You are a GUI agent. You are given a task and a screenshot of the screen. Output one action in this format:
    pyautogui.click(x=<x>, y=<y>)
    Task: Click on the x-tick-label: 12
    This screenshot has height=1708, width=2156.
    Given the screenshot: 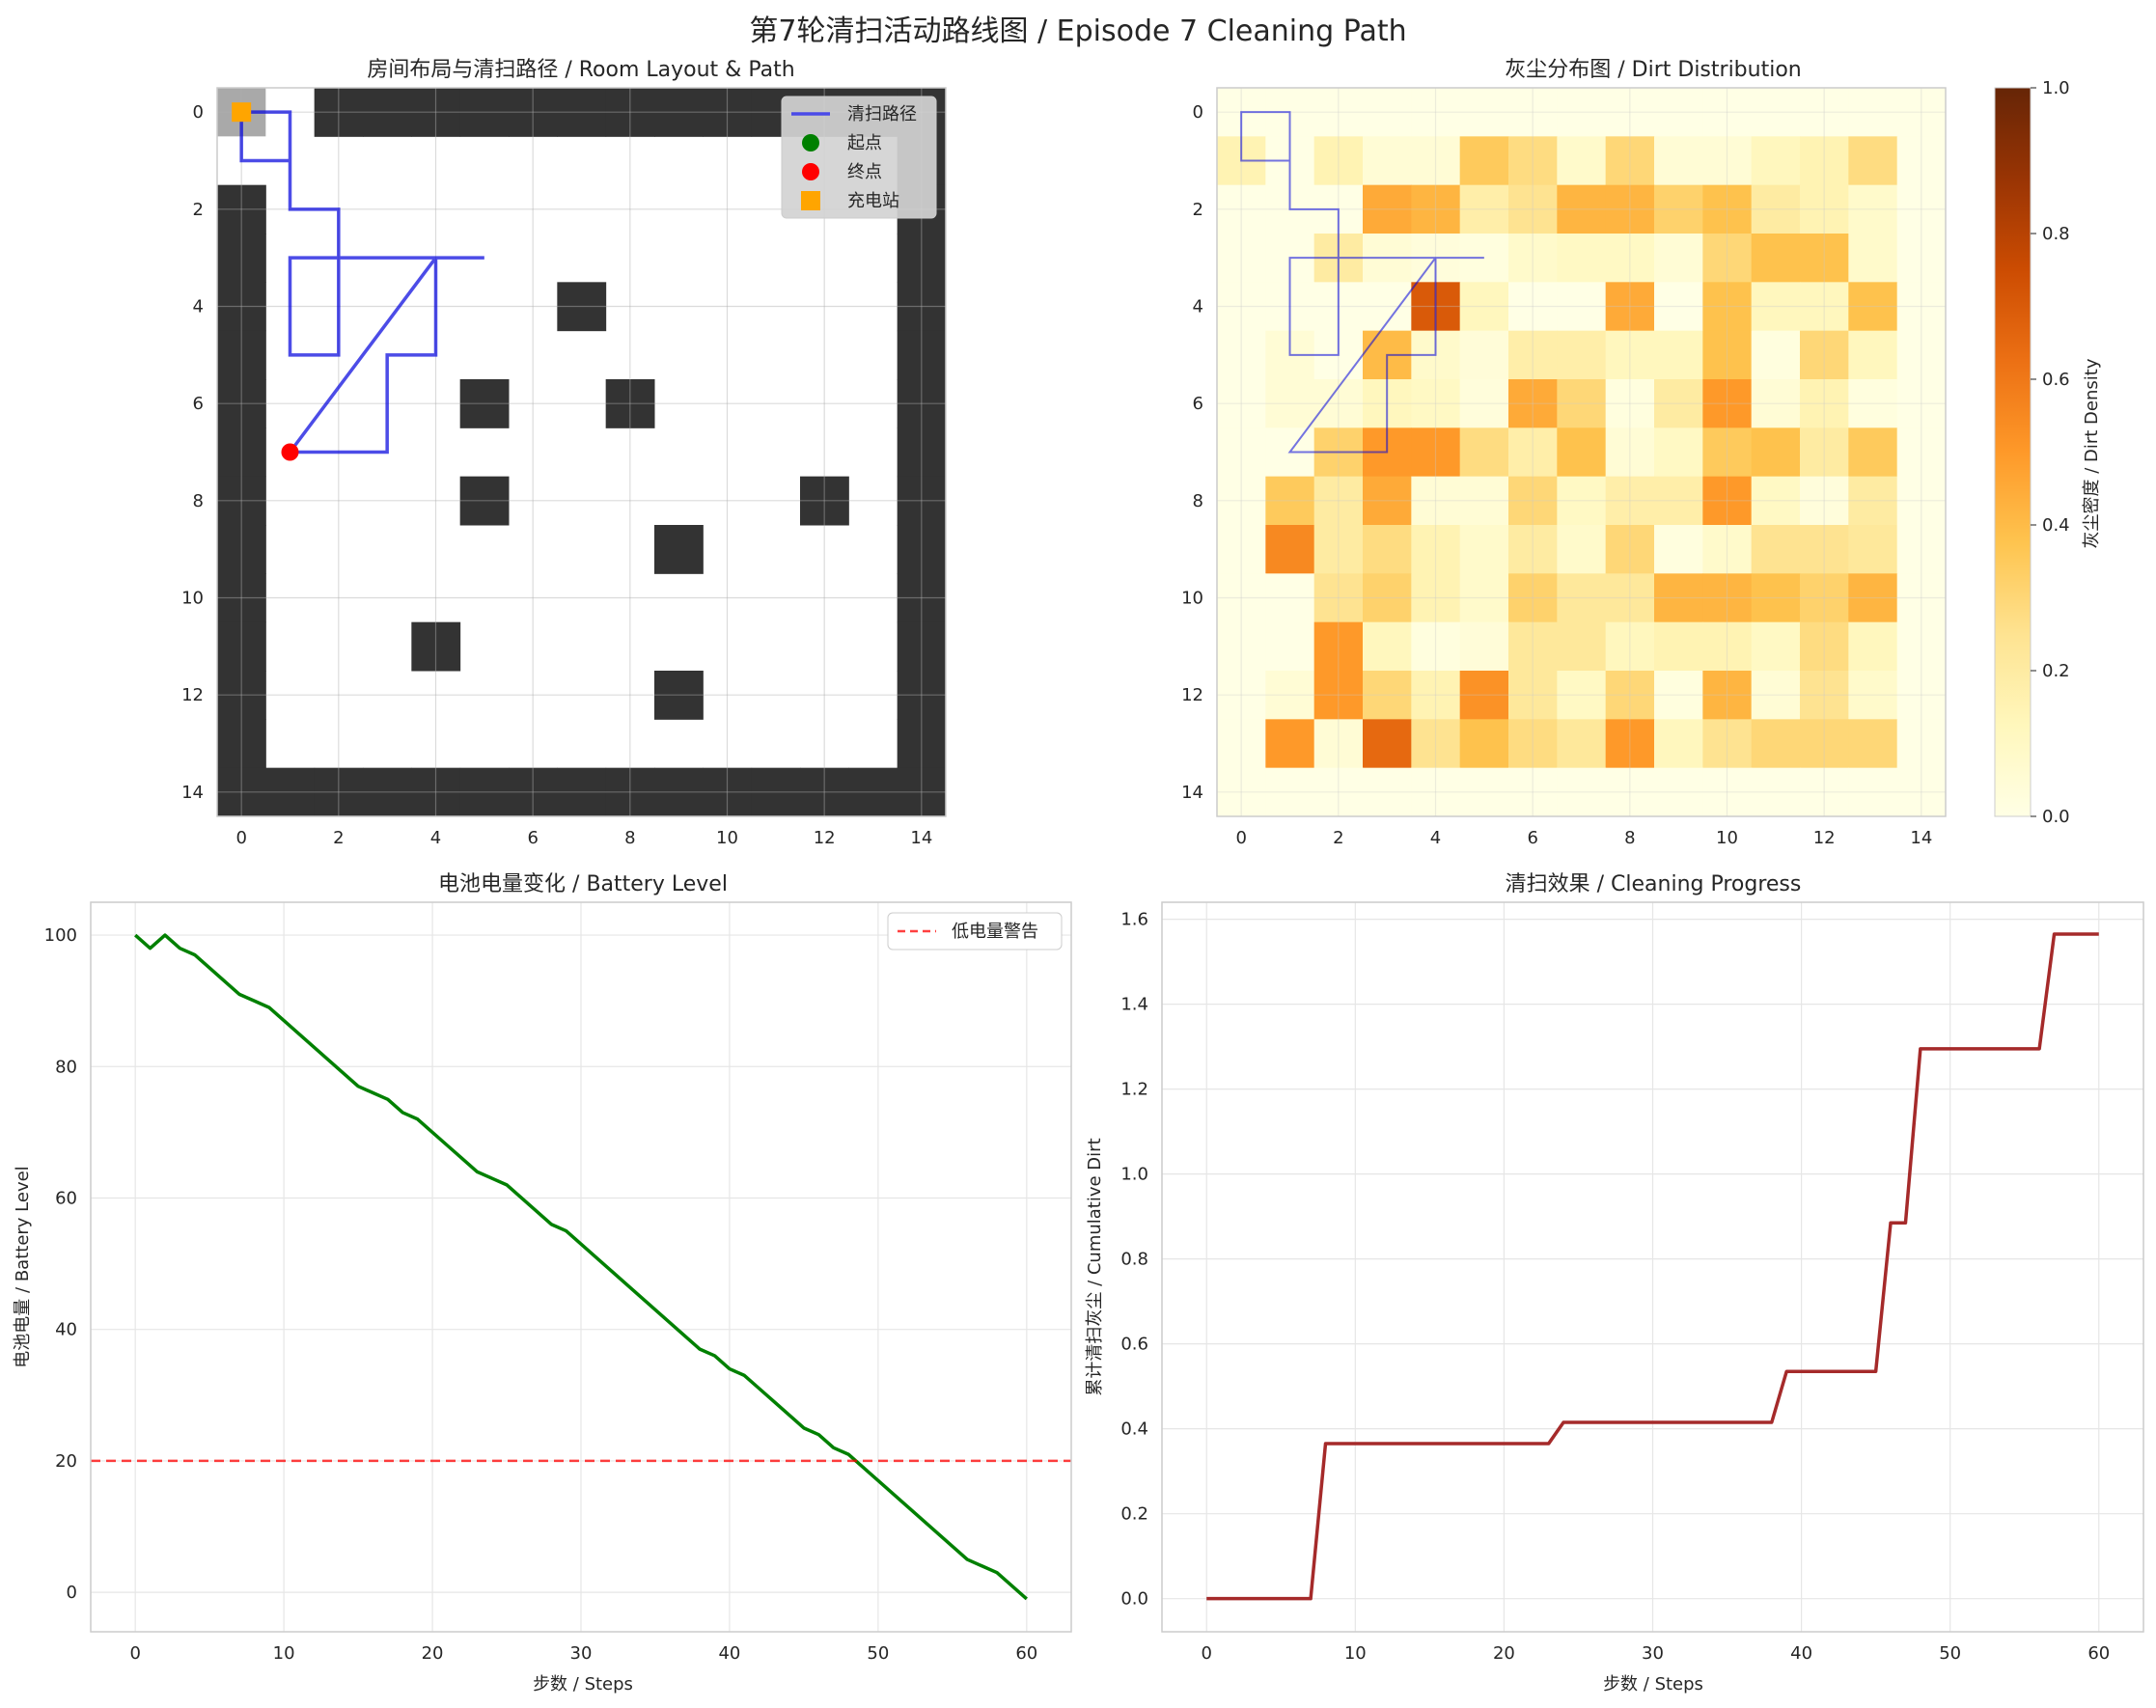 What is the action you would take?
    pyautogui.click(x=825, y=838)
    